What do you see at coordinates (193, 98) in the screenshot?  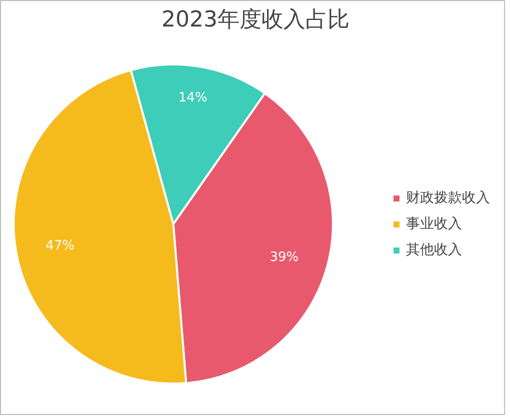 I see `data-label: 14%` at bounding box center [193, 98].